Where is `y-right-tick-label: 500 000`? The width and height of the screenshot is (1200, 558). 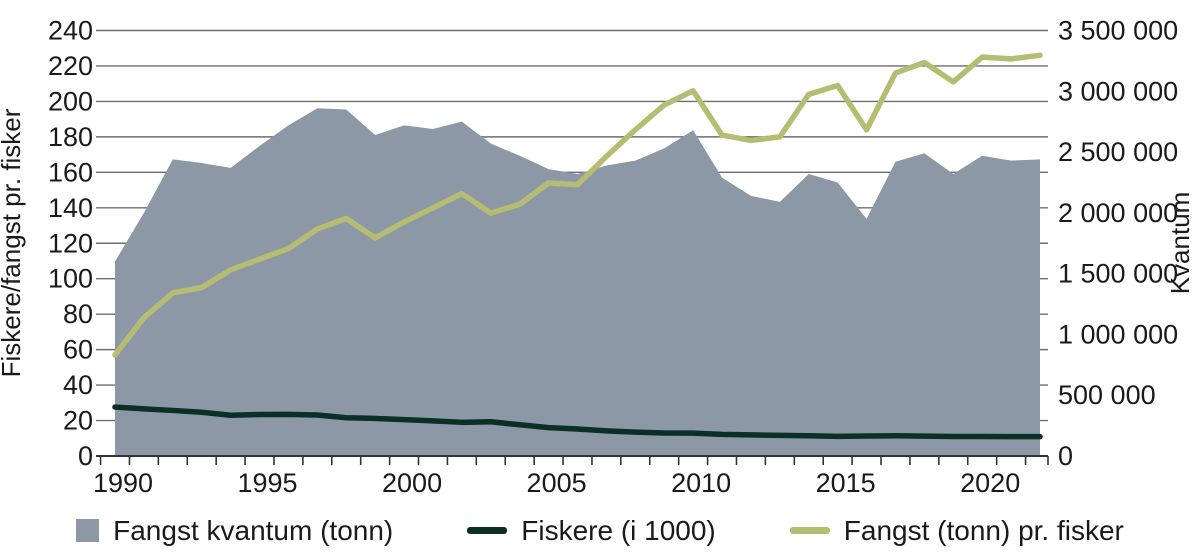 y-right-tick-label: 500 000 is located at coordinates (1107, 395).